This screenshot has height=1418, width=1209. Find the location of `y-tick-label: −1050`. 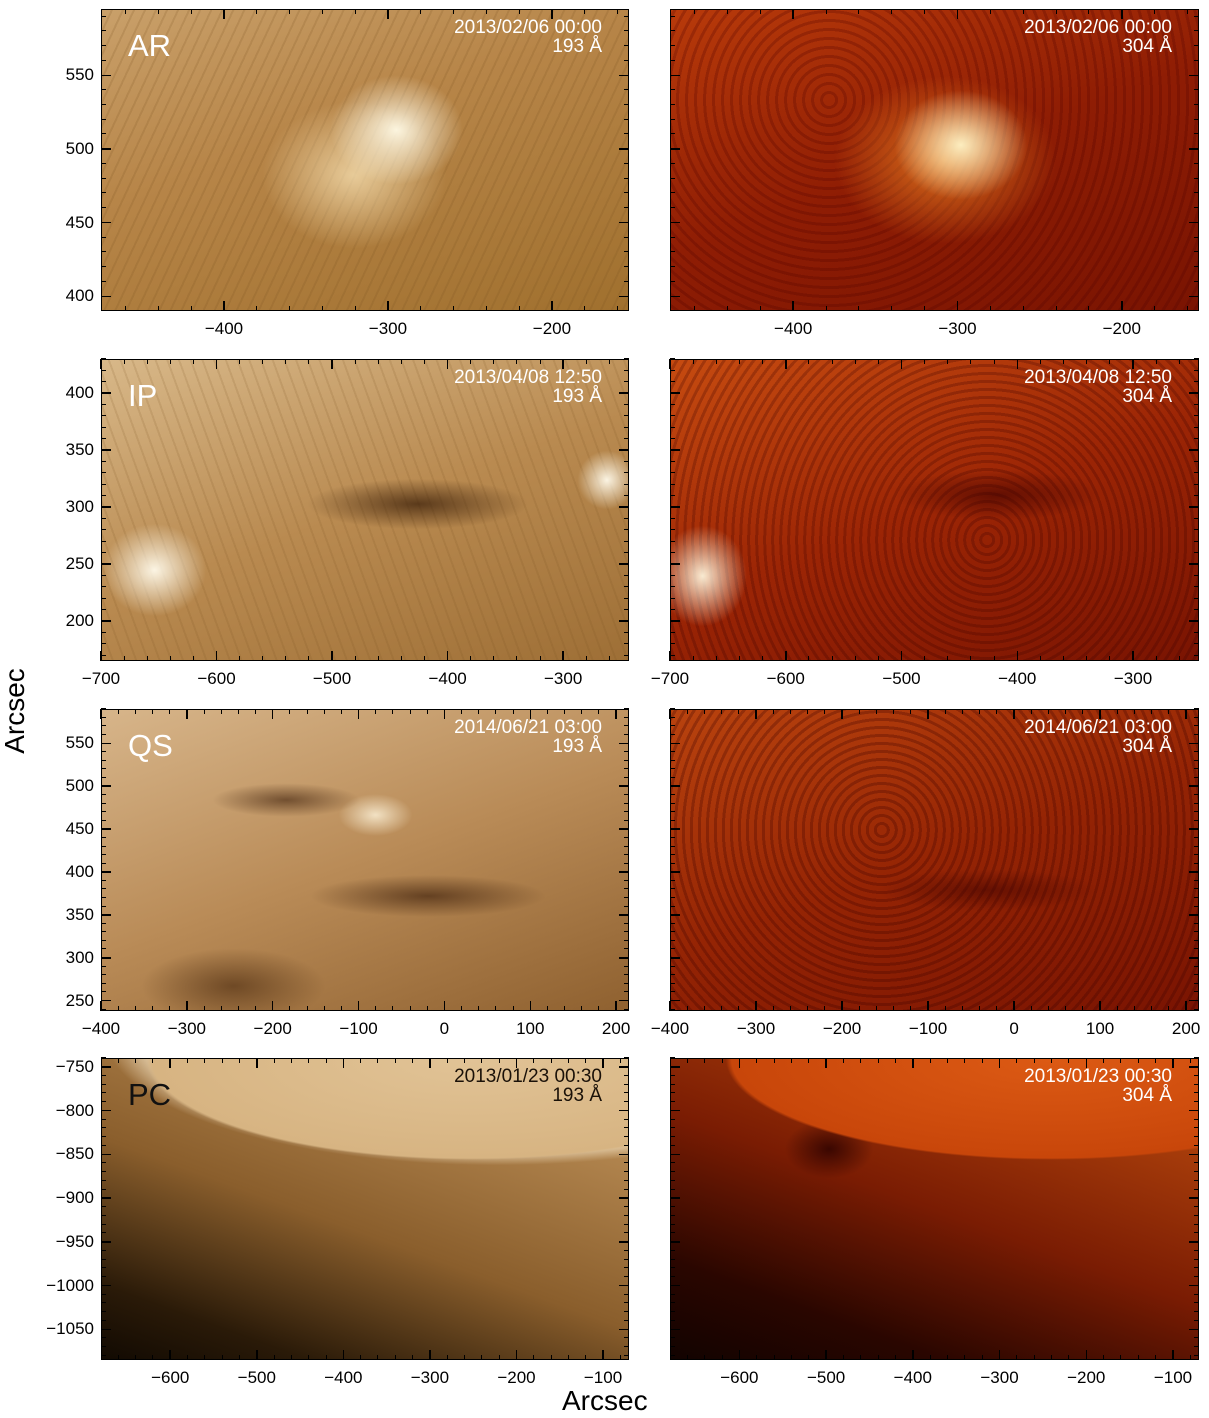

y-tick-label: −1050 is located at coordinates (70, 1329).